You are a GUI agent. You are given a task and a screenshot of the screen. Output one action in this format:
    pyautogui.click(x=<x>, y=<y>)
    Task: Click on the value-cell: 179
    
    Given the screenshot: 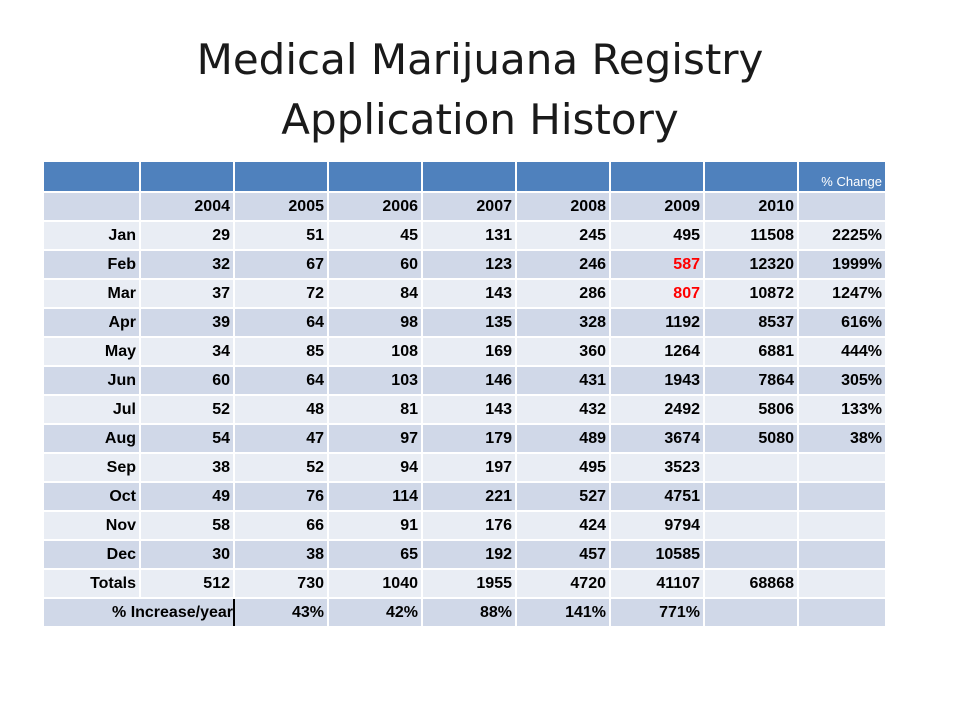 What is the action you would take?
    pyautogui.click(x=469, y=439)
    